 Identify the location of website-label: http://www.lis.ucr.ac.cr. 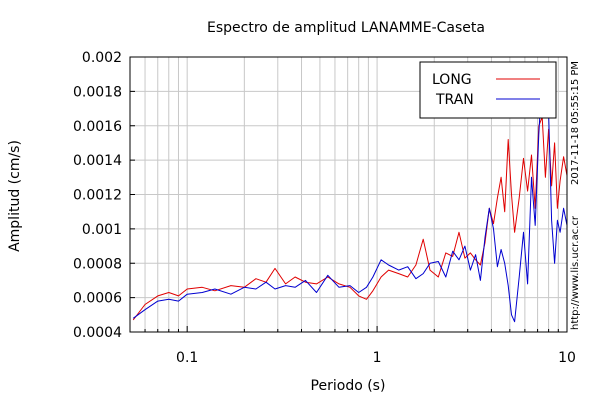
(575, 272).